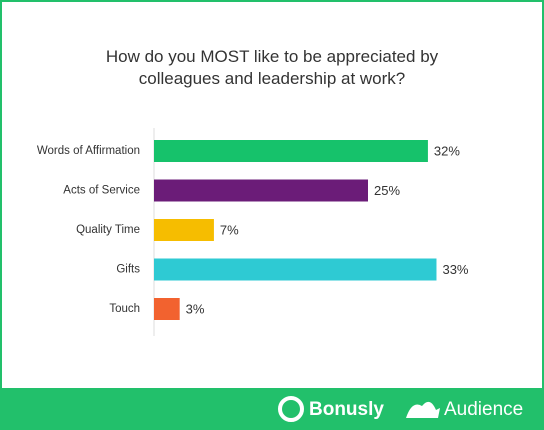  Describe the element at coordinates (455, 269) in the screenshot. I see `value-label: 33%` at that location.